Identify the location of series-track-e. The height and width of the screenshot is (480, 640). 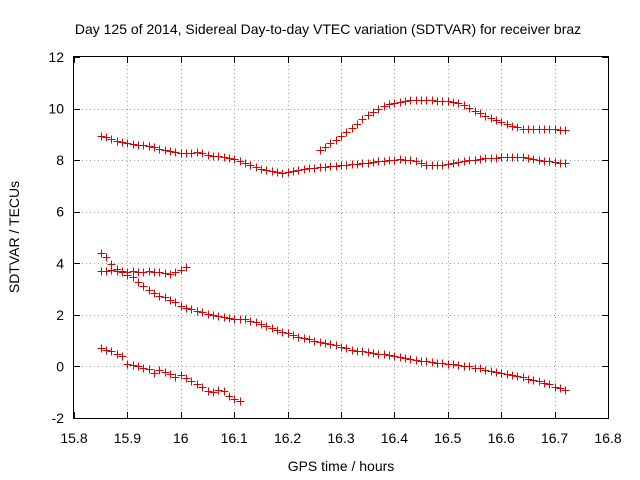
(171, 375).